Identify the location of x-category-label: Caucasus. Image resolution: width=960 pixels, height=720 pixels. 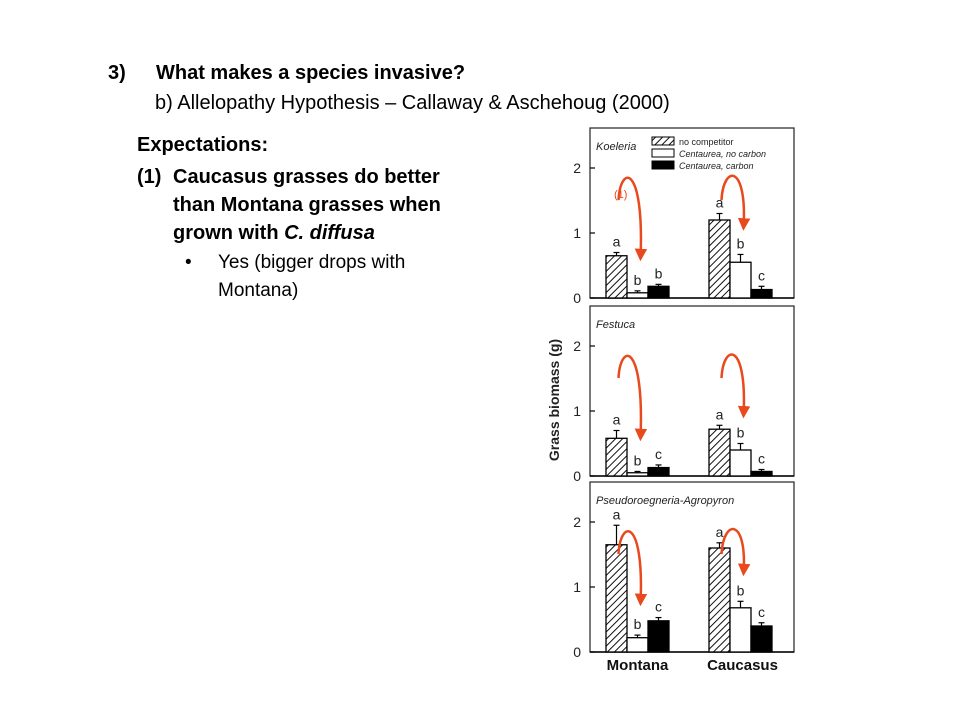
(742, 665).